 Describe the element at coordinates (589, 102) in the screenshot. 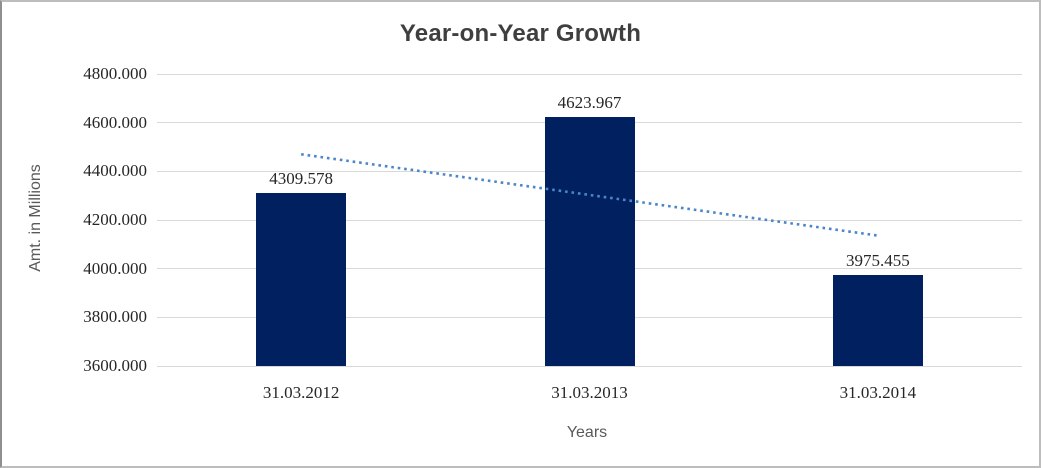

I see `bar-value-label: 4623.967` at that location.